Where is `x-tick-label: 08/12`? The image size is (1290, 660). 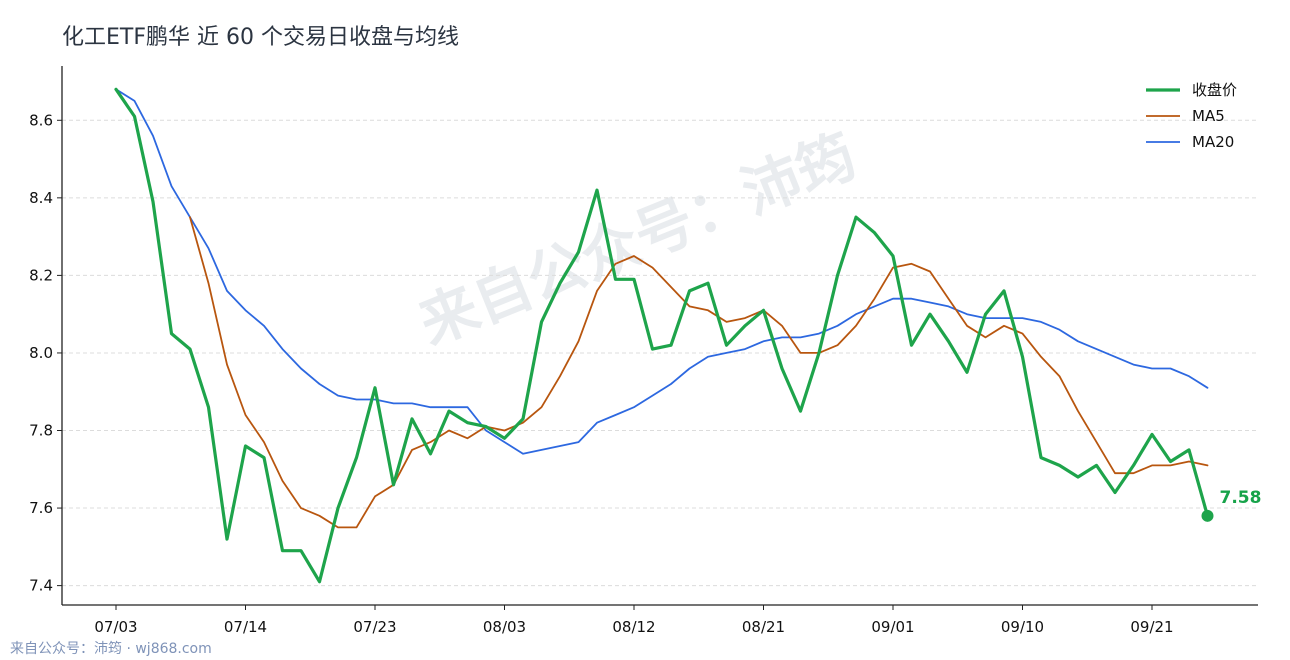
x-tick-label: 08/12 is located at coordinates (633, 627).